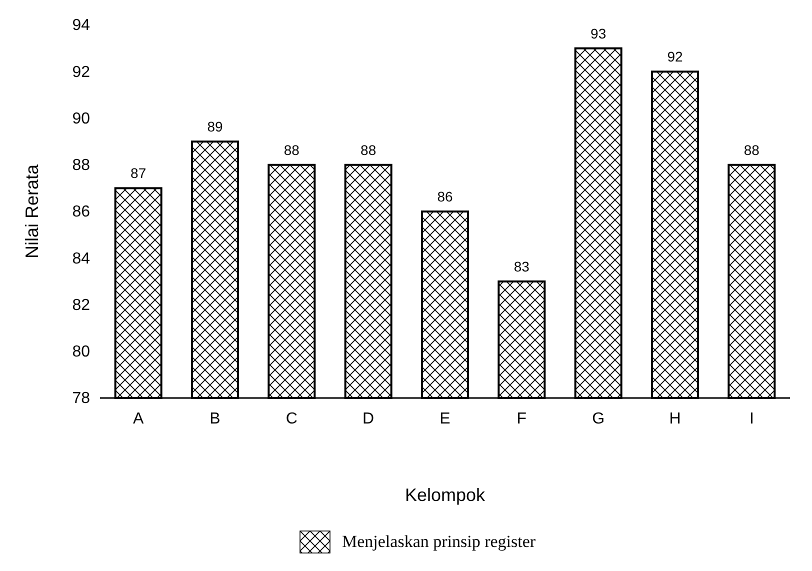 This screenshot has height=571, width=812. Describe the element at coordinates (138, 173) in the screenshot. I see `data-label: 87` at that location.